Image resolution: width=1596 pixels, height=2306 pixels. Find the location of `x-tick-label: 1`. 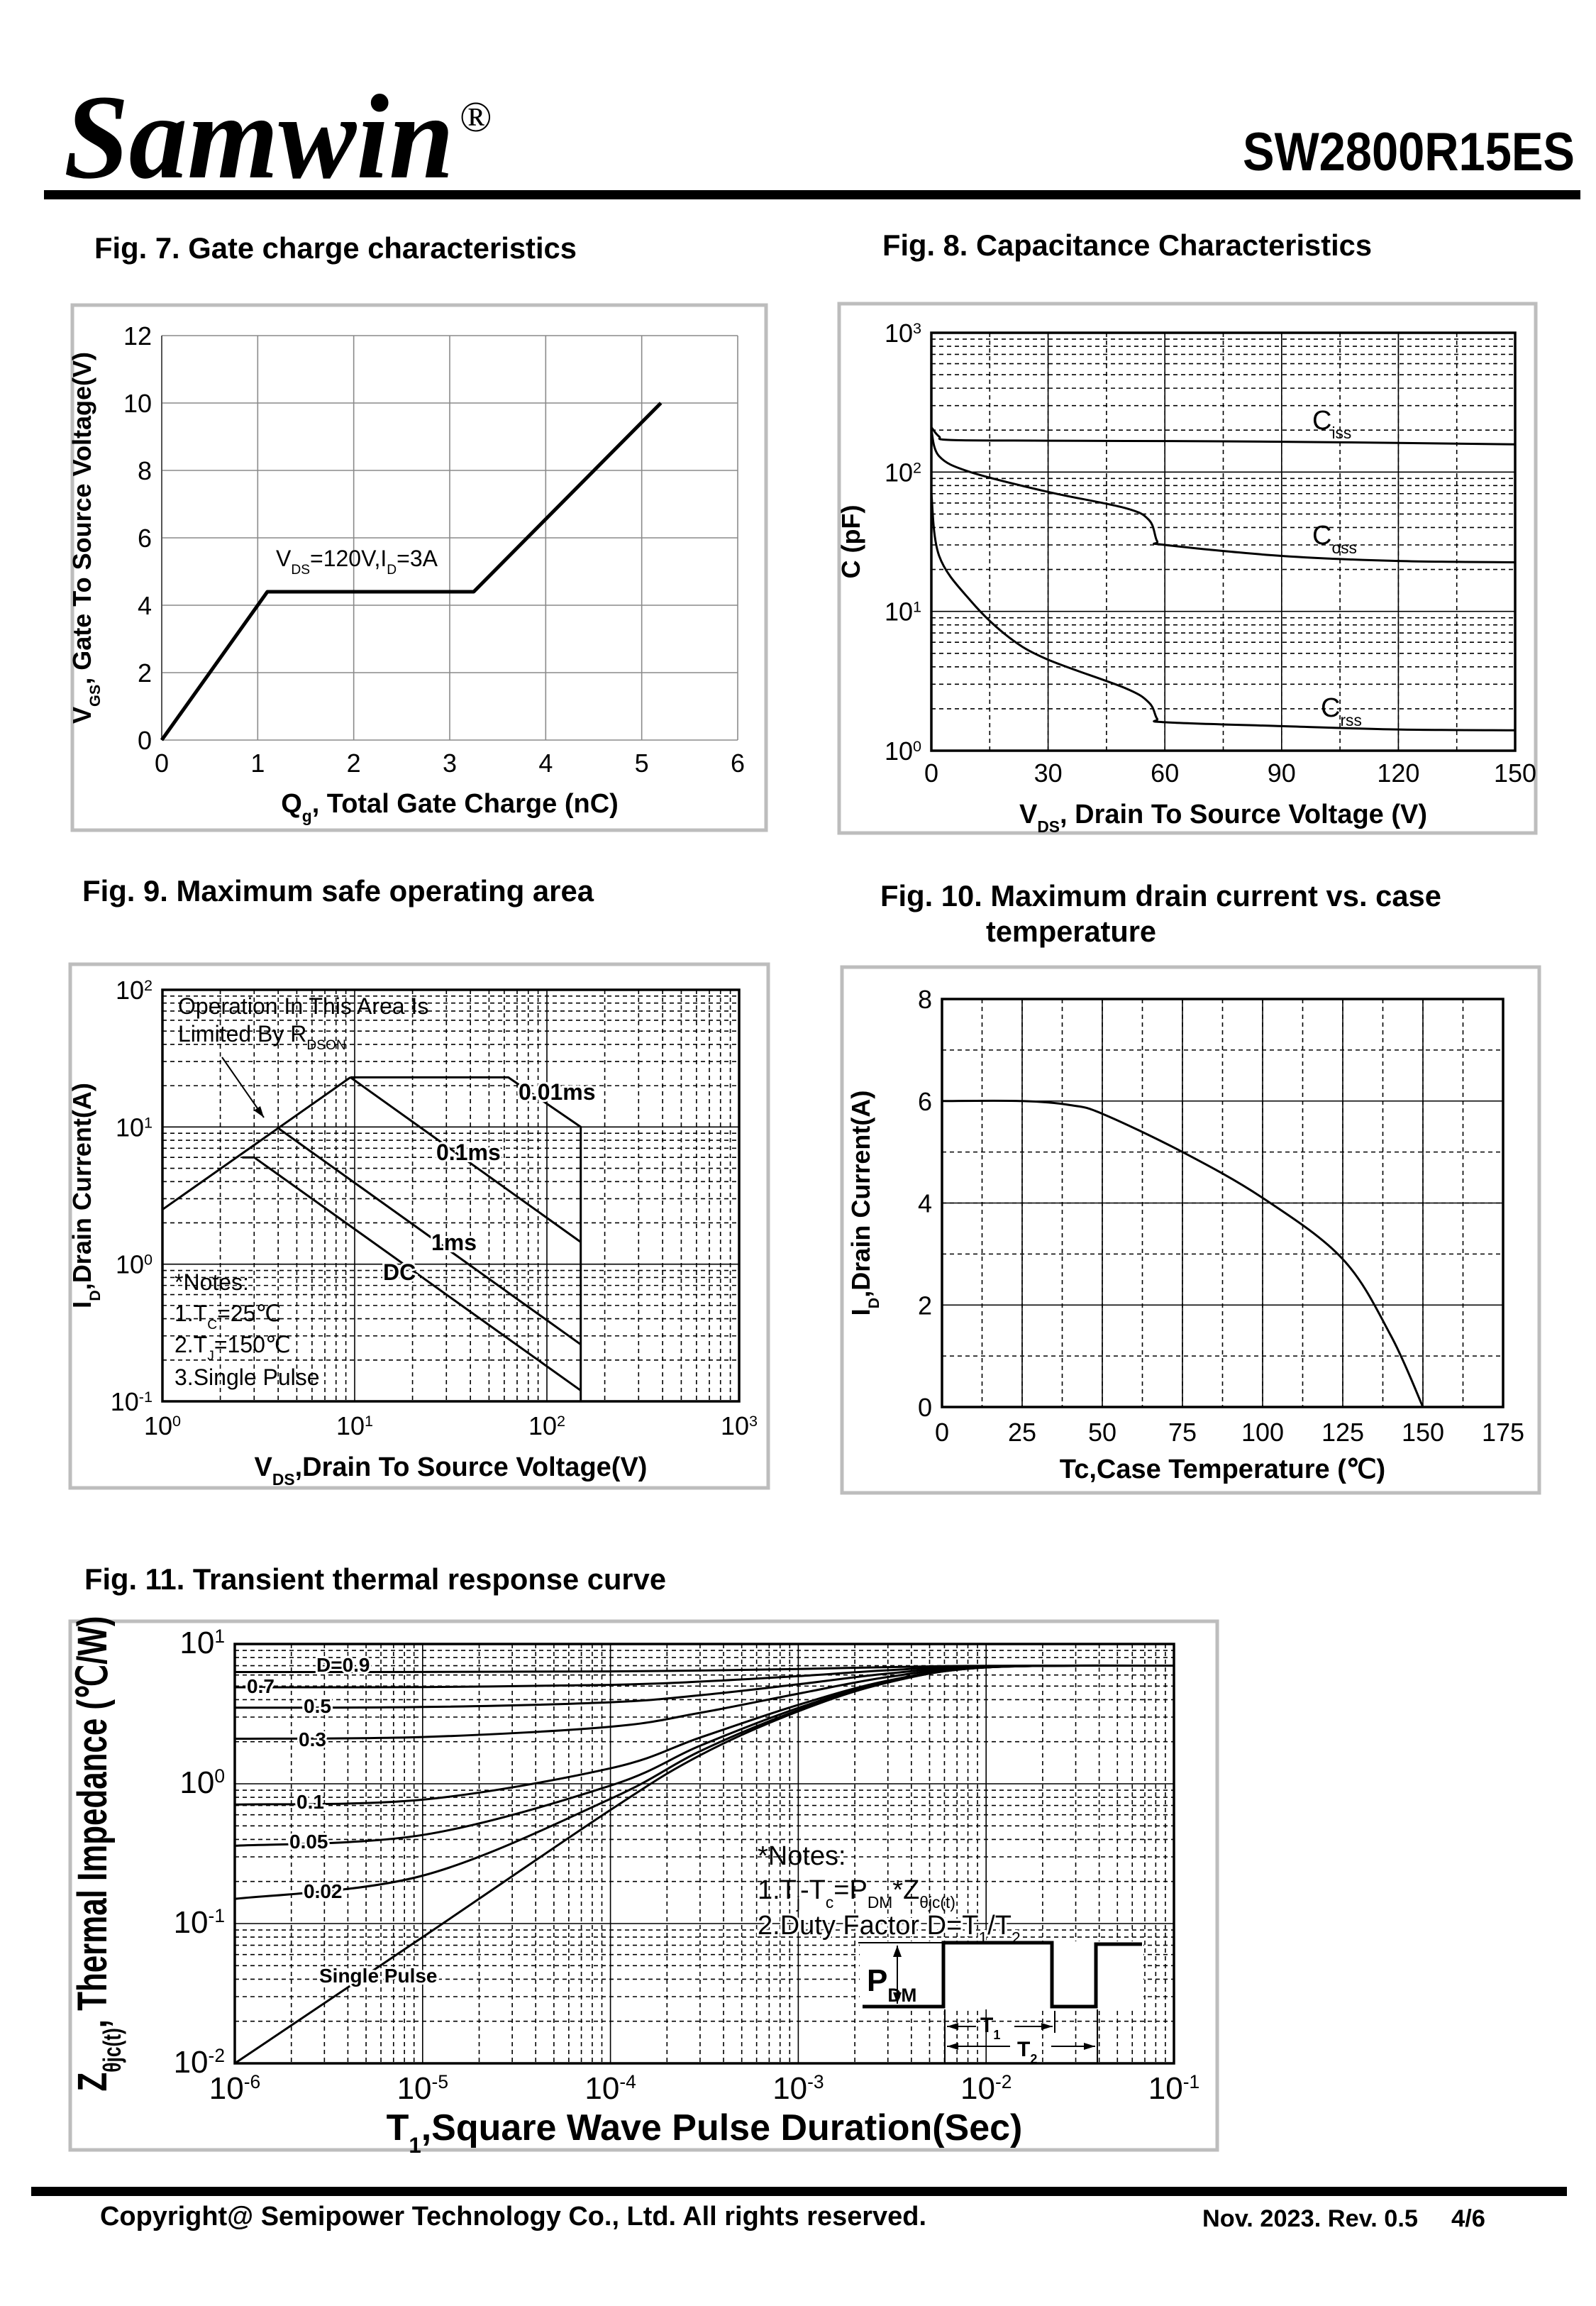

x-tick-label: 1 is located at coordinates (257, 763).